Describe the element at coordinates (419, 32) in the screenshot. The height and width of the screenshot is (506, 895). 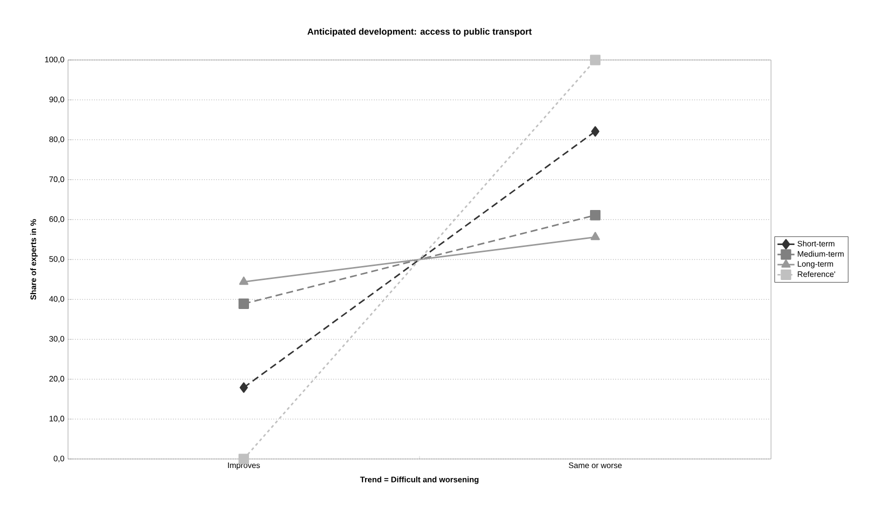
I see `chart-title: Anticipated development: access to public transport` at that location.